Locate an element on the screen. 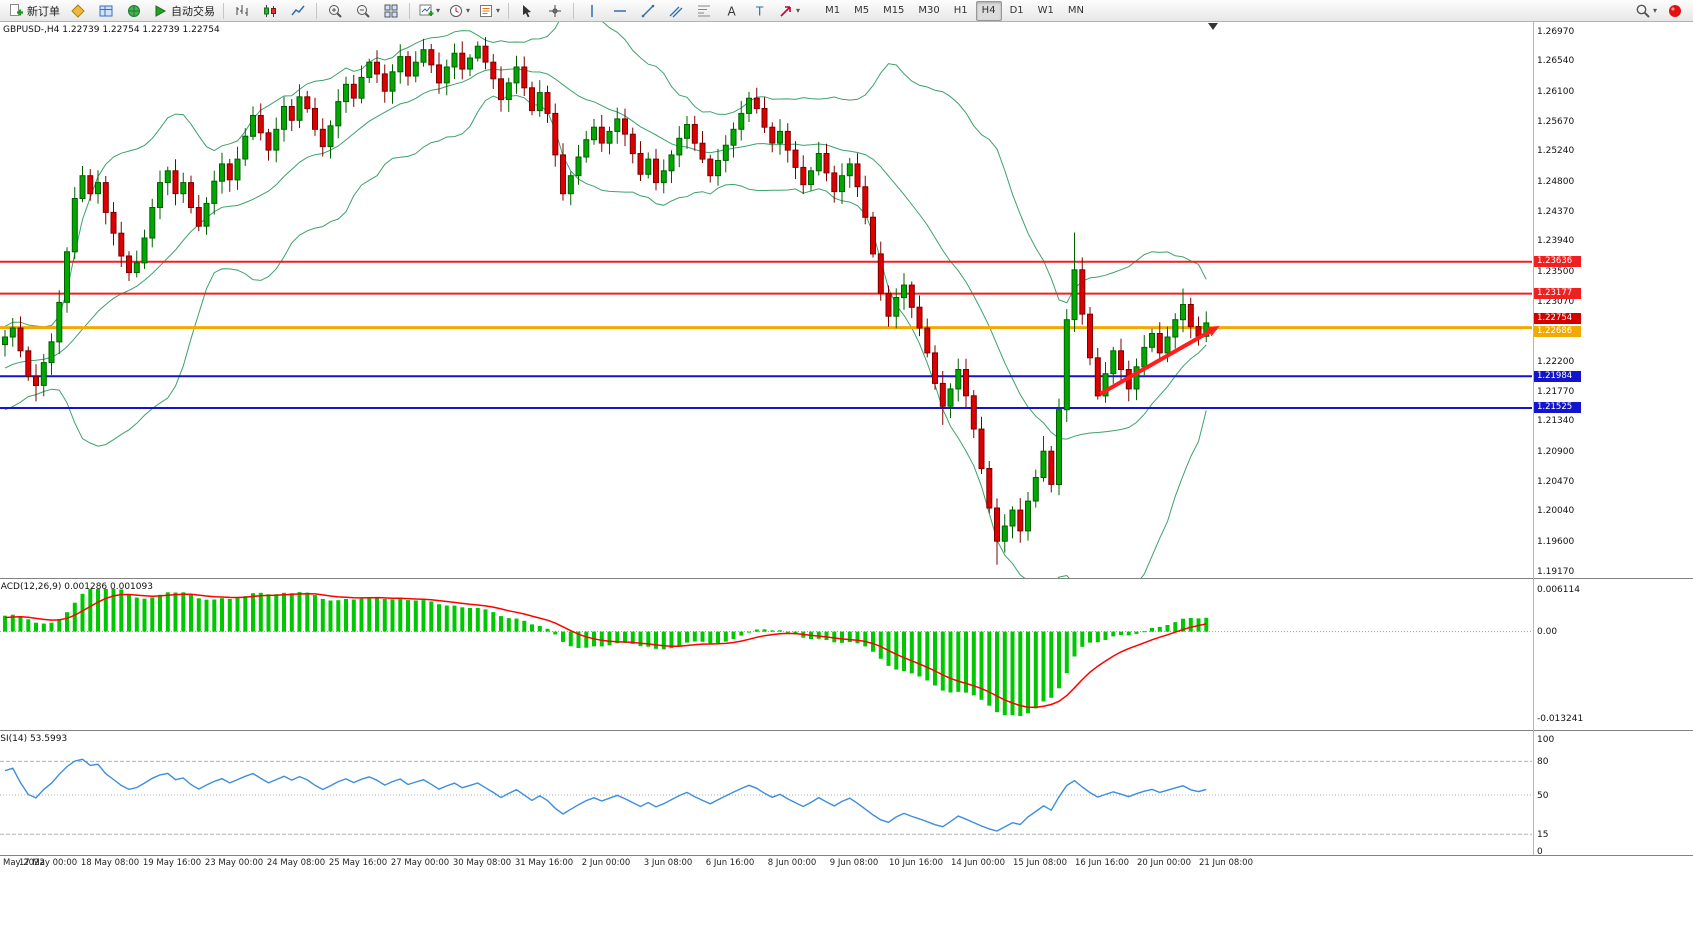  candle-chart-button is located at coordinates (270, 11).